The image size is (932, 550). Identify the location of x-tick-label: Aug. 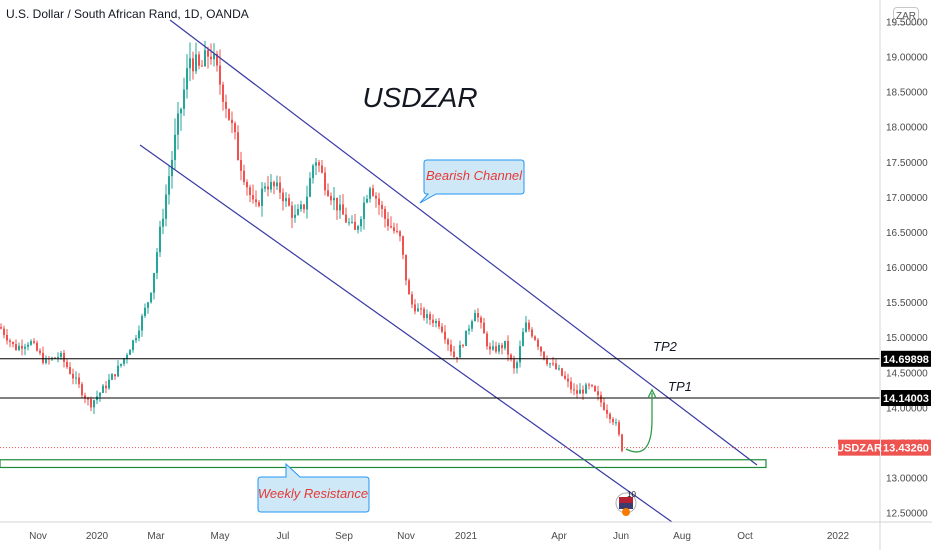
(682, 536).